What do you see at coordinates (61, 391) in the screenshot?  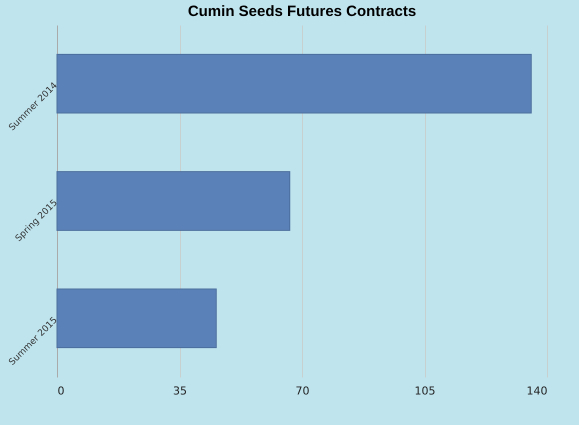 I see `x-tick-label: 0` at bounding box center [61, 391].